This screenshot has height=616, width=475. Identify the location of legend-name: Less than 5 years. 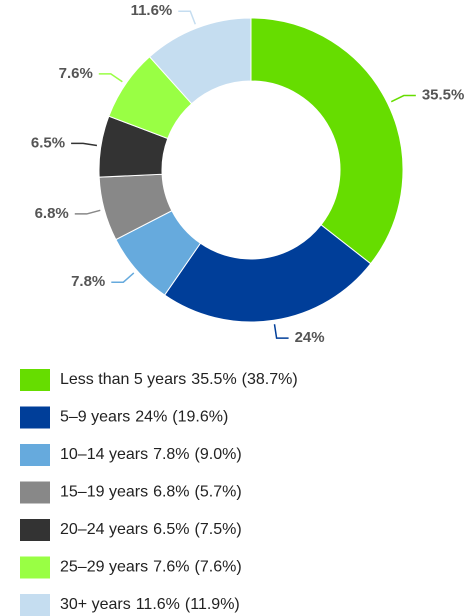
(123, 379).